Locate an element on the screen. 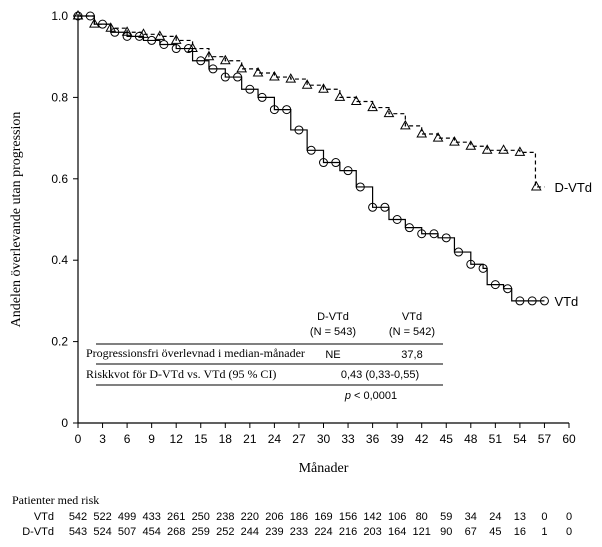  vtd-col-header: VTd is located at coordinates (412, 317).